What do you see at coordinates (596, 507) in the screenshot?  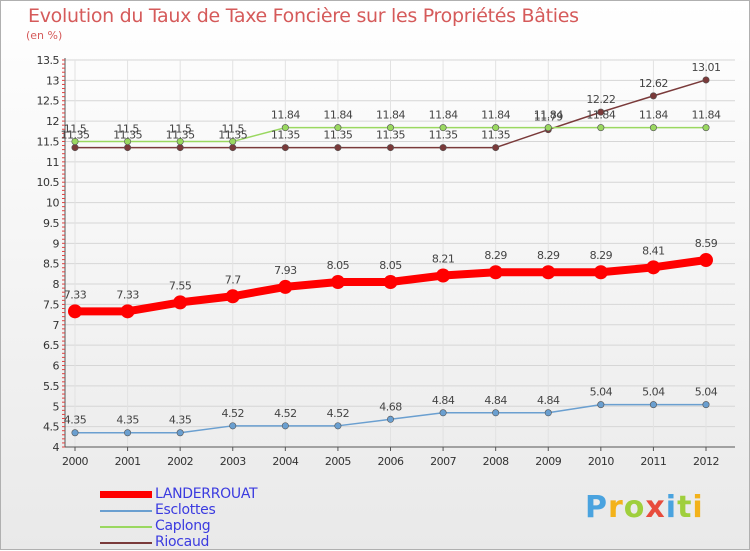 I see `logo-letter: P` at bounding box center [596, 507].